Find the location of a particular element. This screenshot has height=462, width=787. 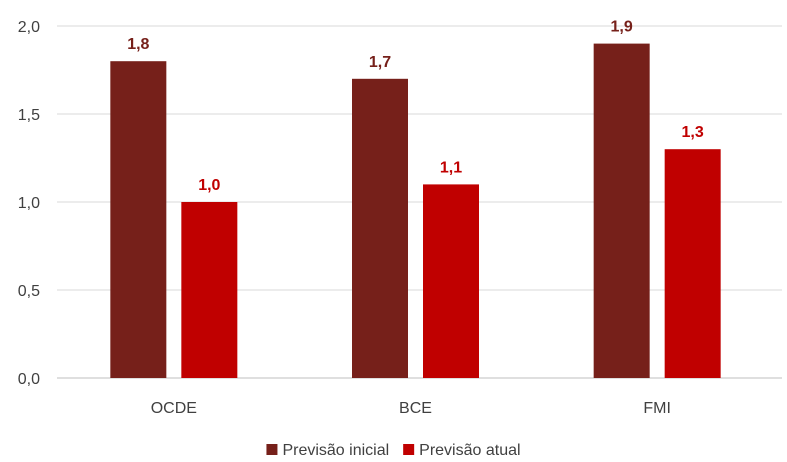

x-category-label: BCE is located at coordinates (415, 408).